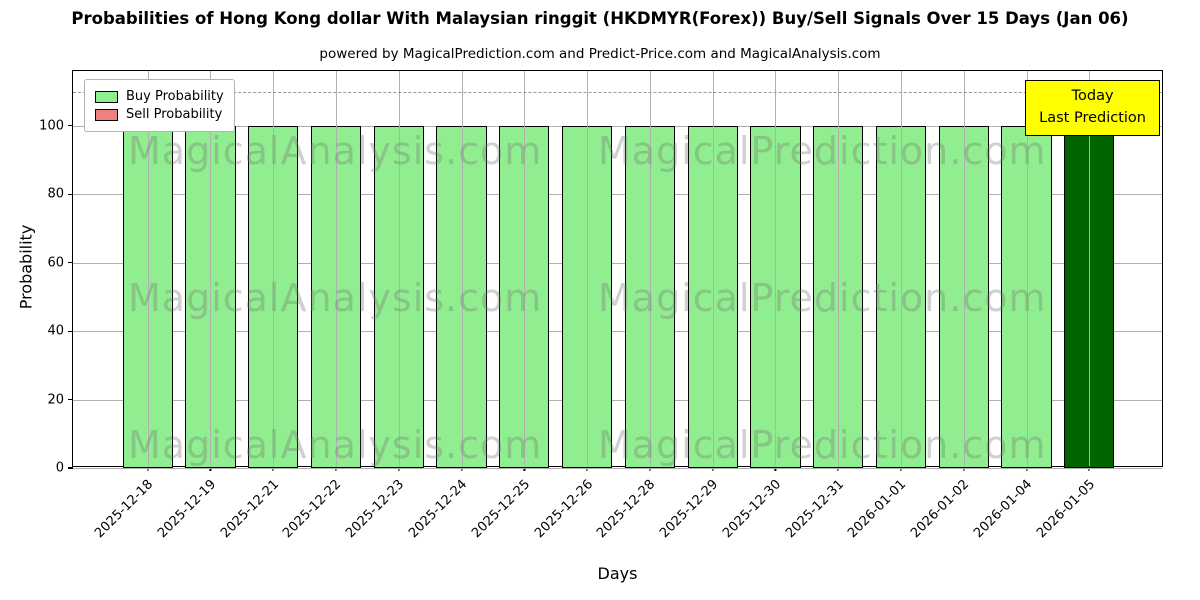 This screenshot has height=600, width=1200. I want to click on y-axis-label: Probability, so click(26, 267).